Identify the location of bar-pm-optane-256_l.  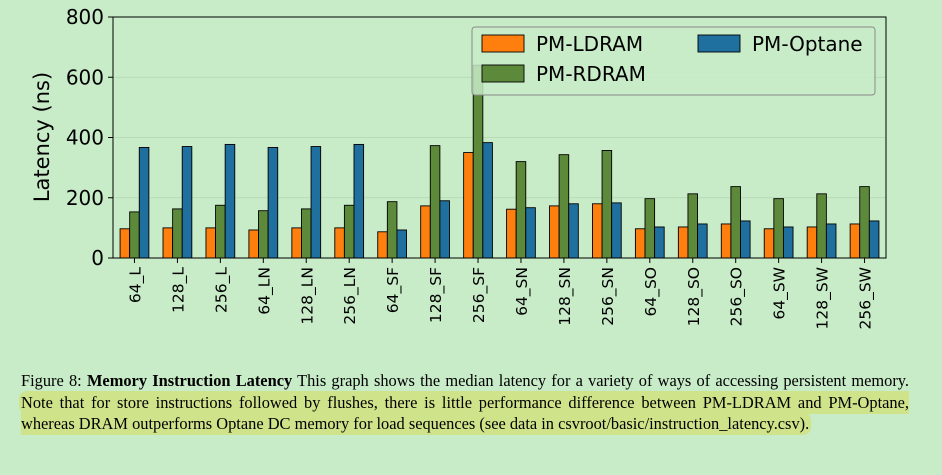
(230, 201).